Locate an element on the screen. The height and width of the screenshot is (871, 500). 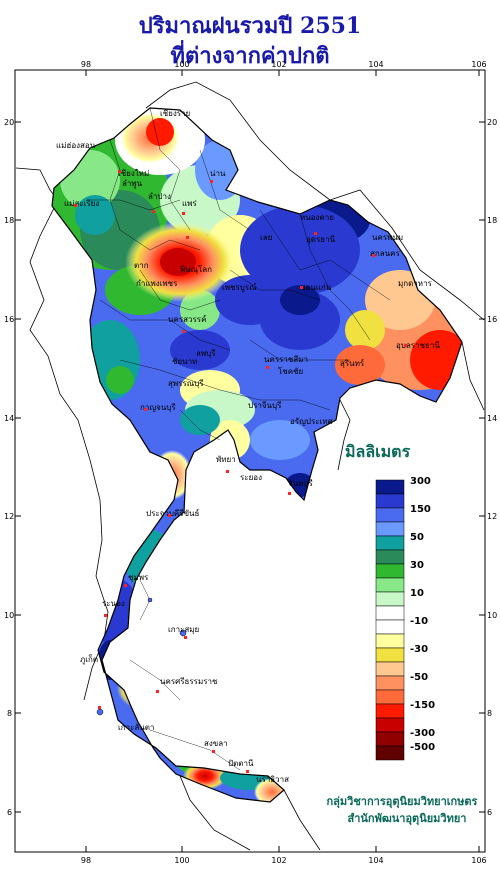
place-label: แม่สะเรียง is located at coordinates (81, 203).